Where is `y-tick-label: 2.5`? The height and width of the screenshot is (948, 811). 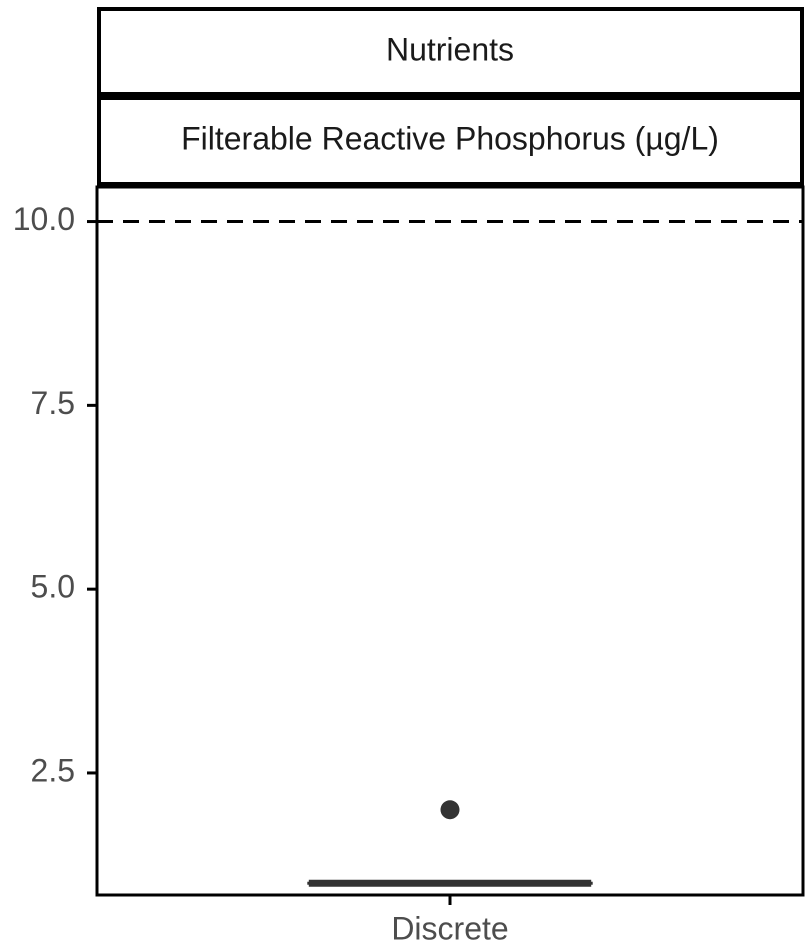
y-tick-label: 2.5 is located at coordinates (53, 770).